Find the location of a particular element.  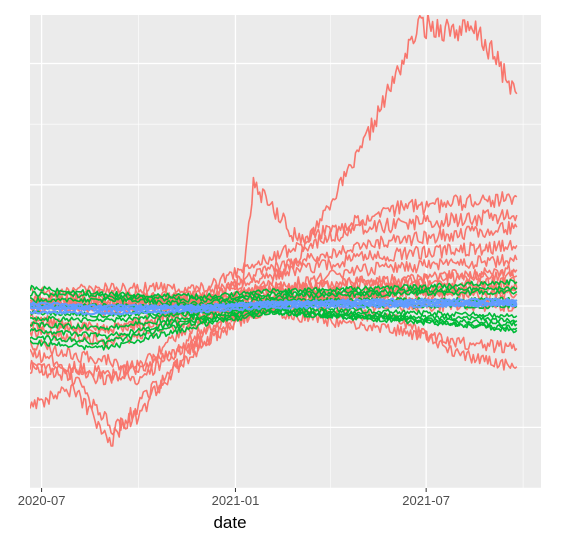

x-tick-label: 2020-07 is located at coordinates (42, 500).